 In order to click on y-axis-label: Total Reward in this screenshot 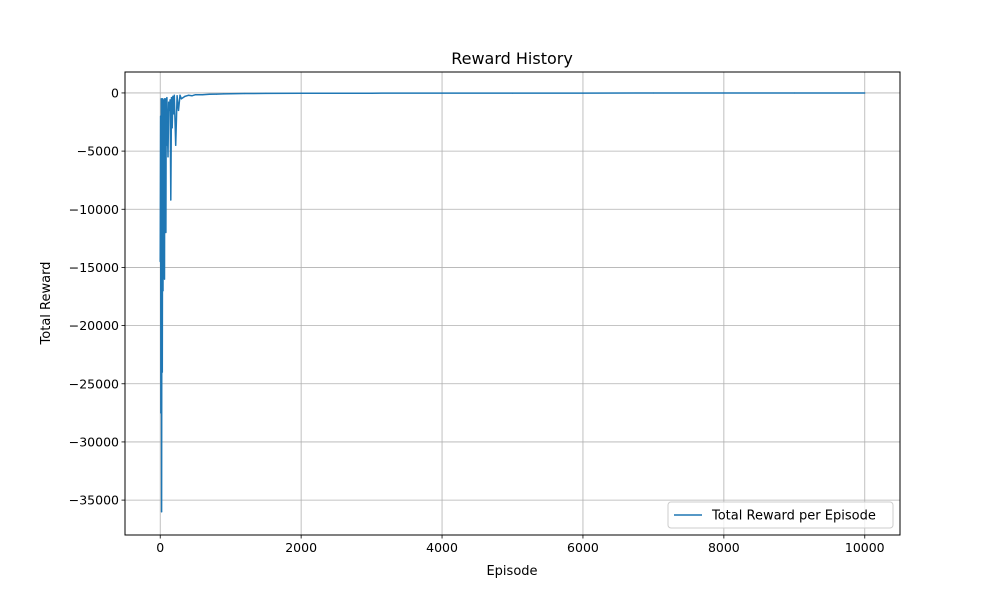, I will do `click(46, 304)`.